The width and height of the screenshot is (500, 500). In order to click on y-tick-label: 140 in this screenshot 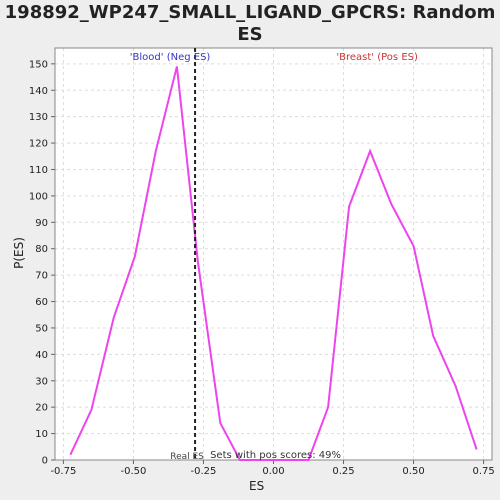, I will do `click(38, 91)`.